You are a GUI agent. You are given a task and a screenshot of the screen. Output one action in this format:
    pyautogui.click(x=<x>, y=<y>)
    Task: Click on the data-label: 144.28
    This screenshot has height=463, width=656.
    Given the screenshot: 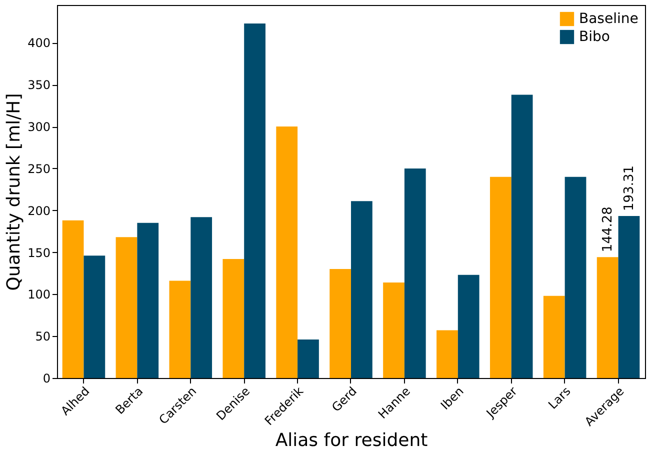 What is the action you would take?
    pyautogui.click(x=608, y=229)
    